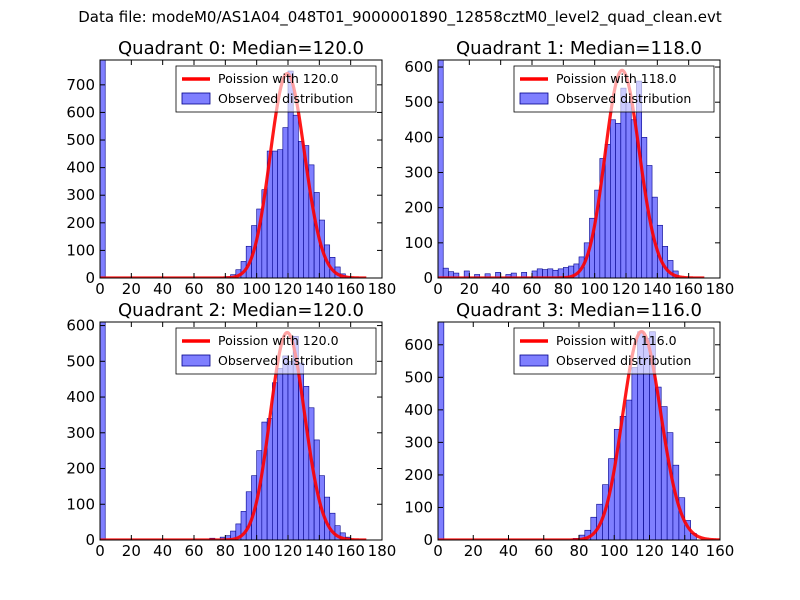 The width and height of the screenshot is (800, 600). What do you see at coordinates (614, 351) in the screenshot?
I see `legend: Poission with 116.0 Observed distribution` at bounding box center [614, 351].